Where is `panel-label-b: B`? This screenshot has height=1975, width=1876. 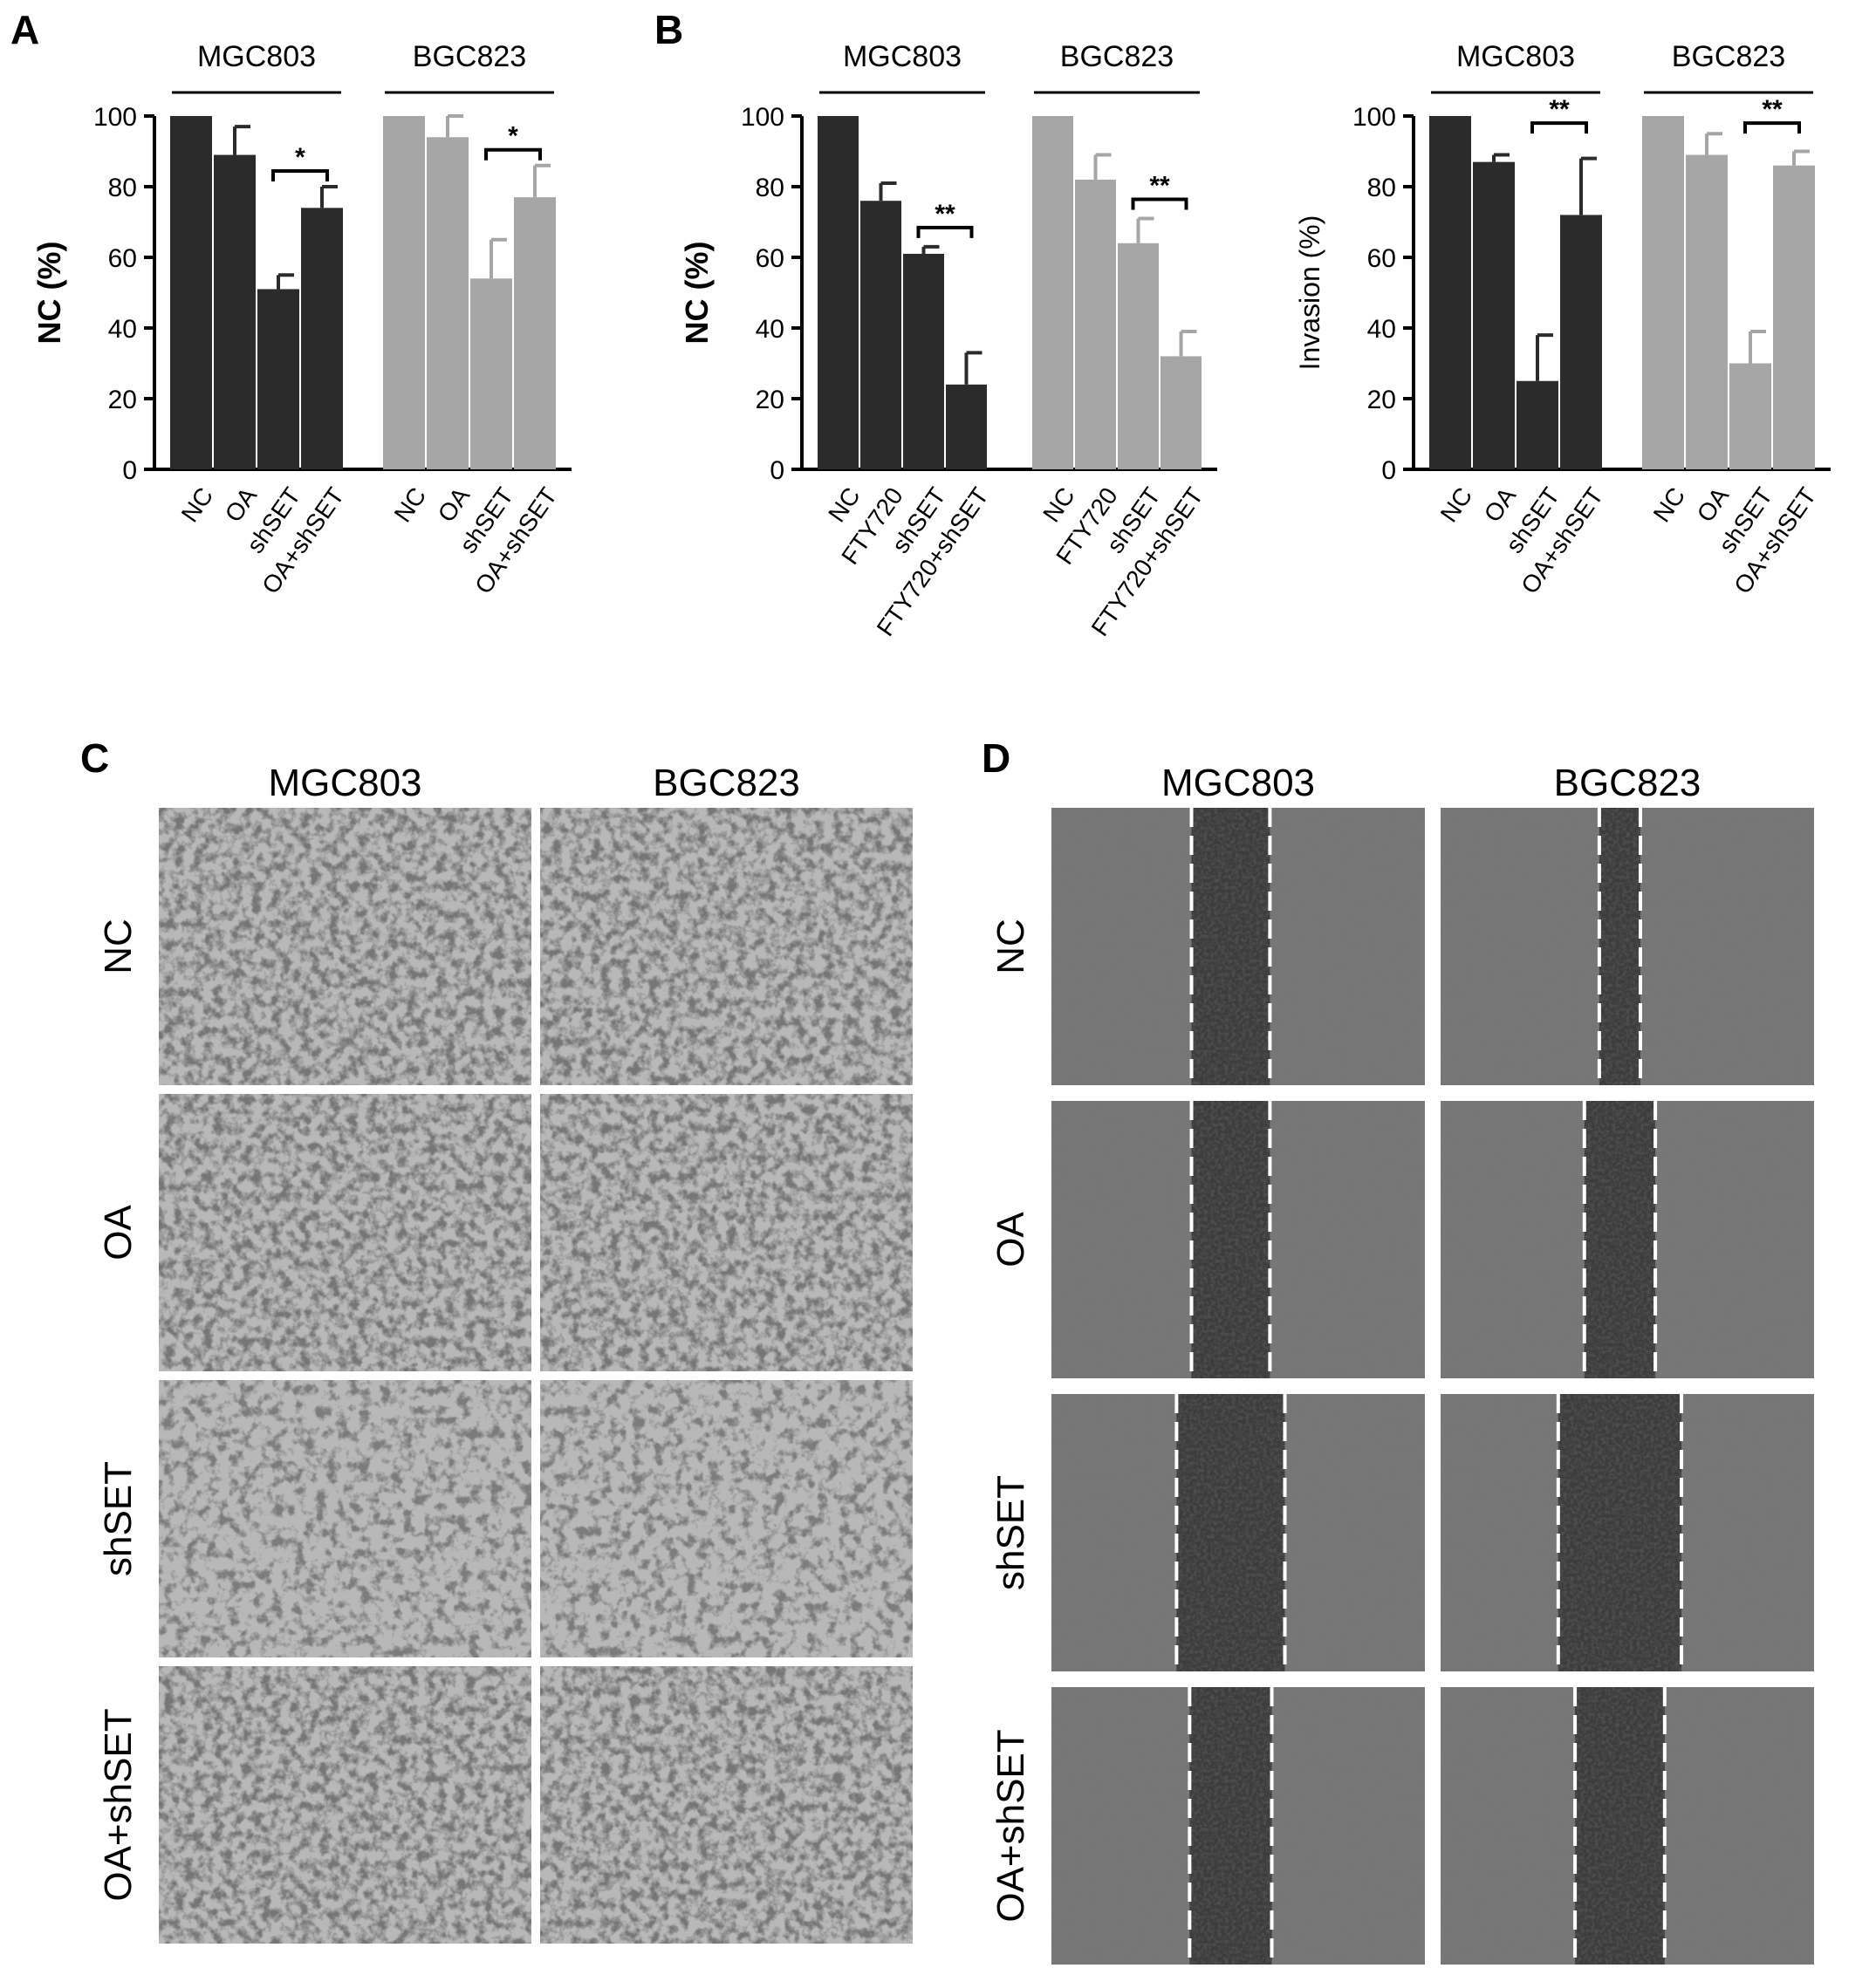 panel-label-b: B is located at coordinates (668, 29).